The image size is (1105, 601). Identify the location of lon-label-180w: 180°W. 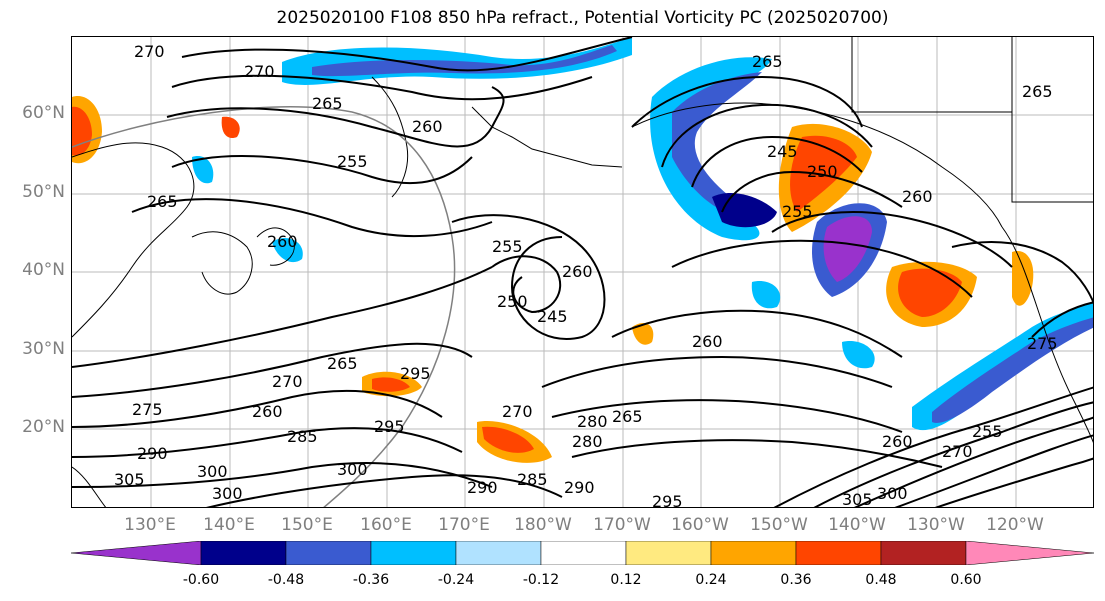
(543, 525).